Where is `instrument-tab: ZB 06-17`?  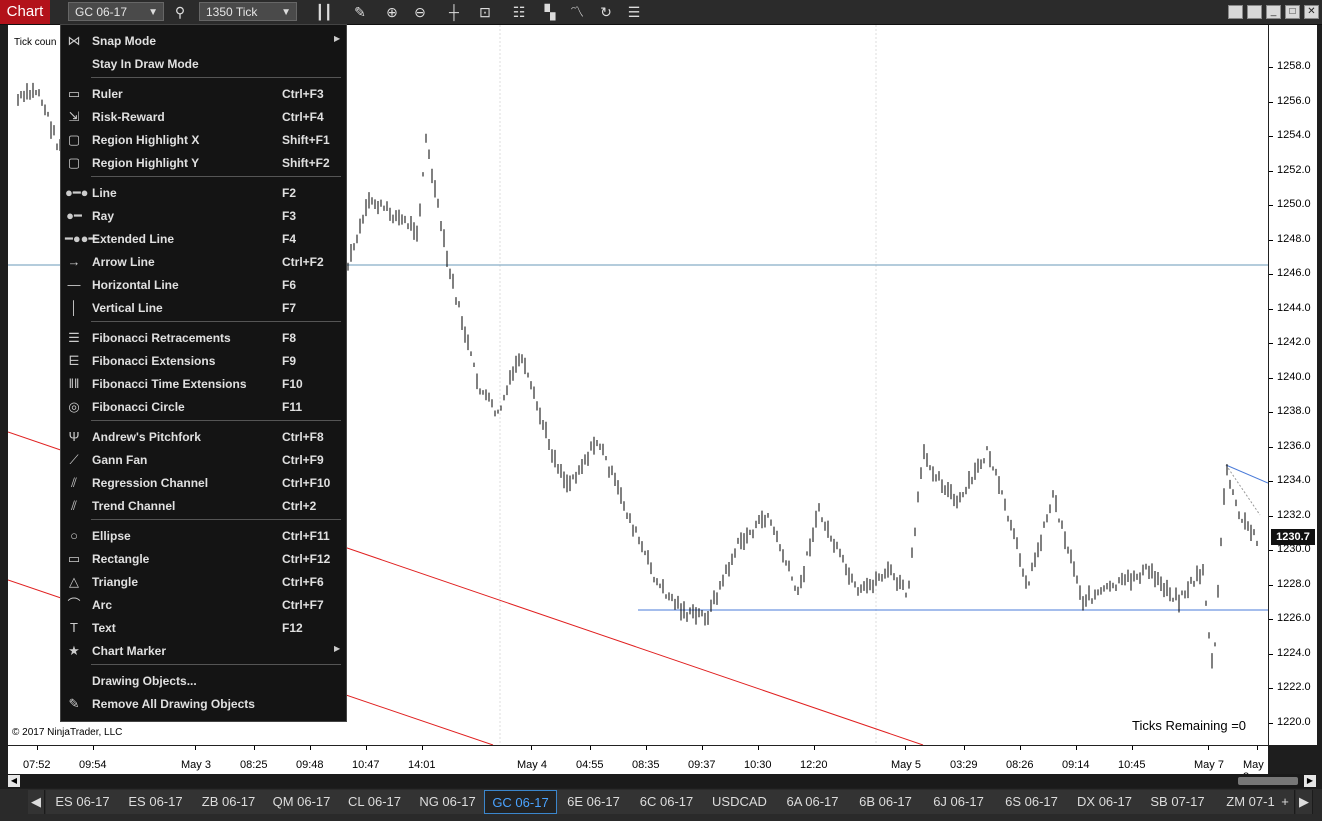
instrument-tab: ZB 06-17 is located at coordinates (229, 802).